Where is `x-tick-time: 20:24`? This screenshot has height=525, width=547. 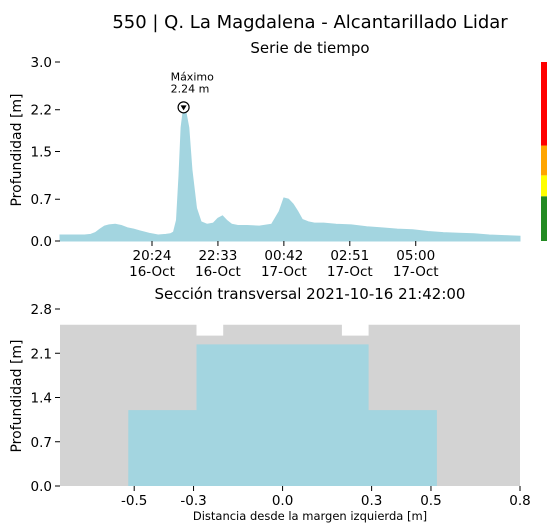
x-tick-time: 20:24 is located at coordinates (152, 256).